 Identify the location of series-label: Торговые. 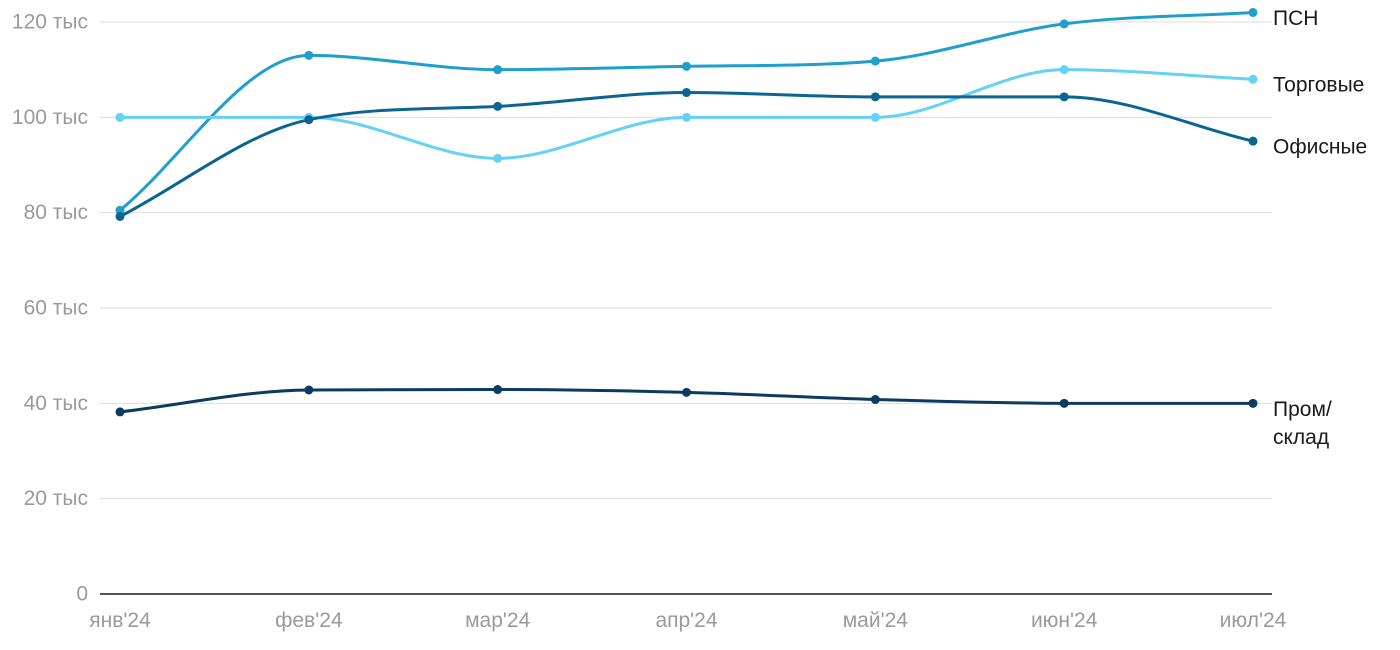
(1318, 85).